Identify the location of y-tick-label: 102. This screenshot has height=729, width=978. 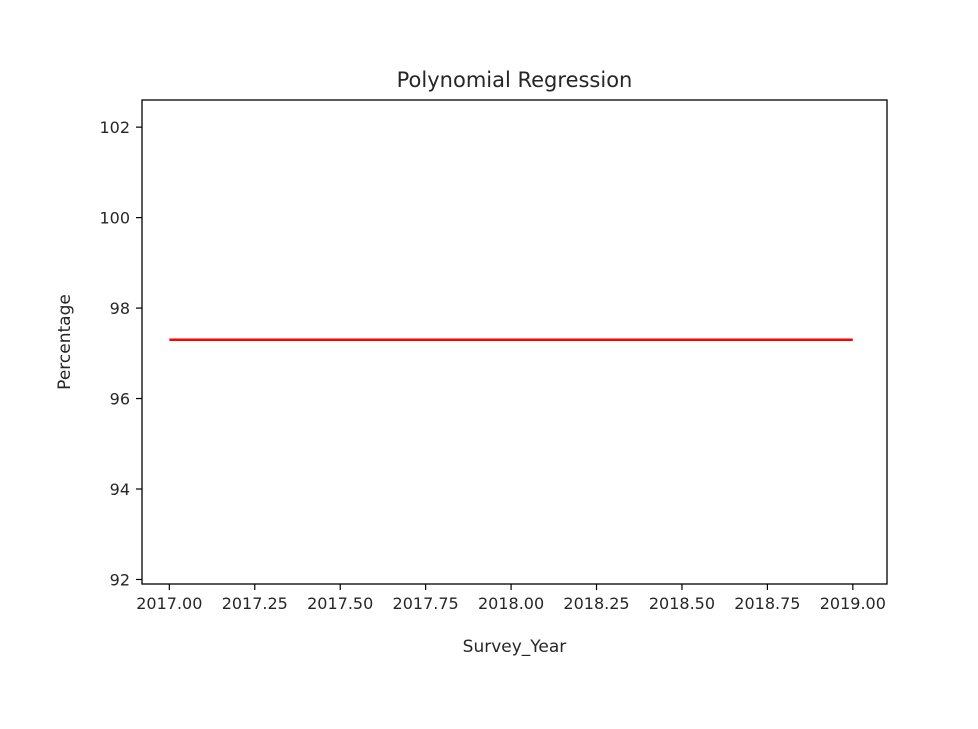
(114, 127).